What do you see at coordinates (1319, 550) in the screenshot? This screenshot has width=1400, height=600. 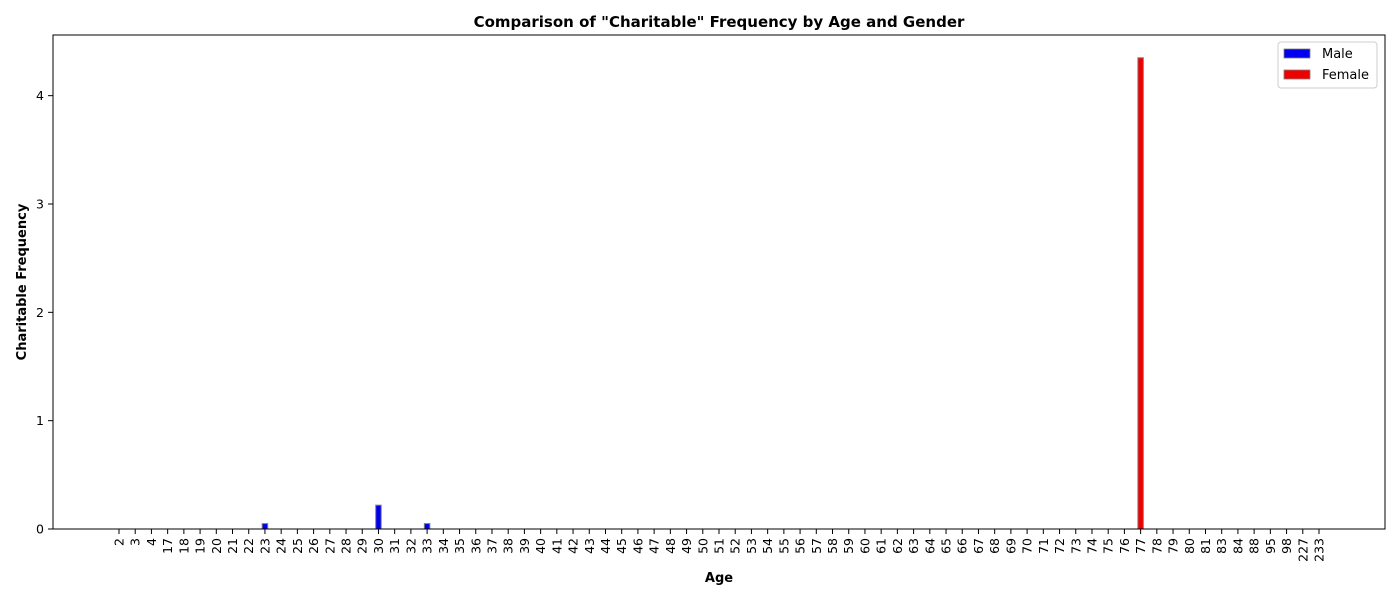 I see `x-tick-label: 233` at bounding box center [1319, 550].